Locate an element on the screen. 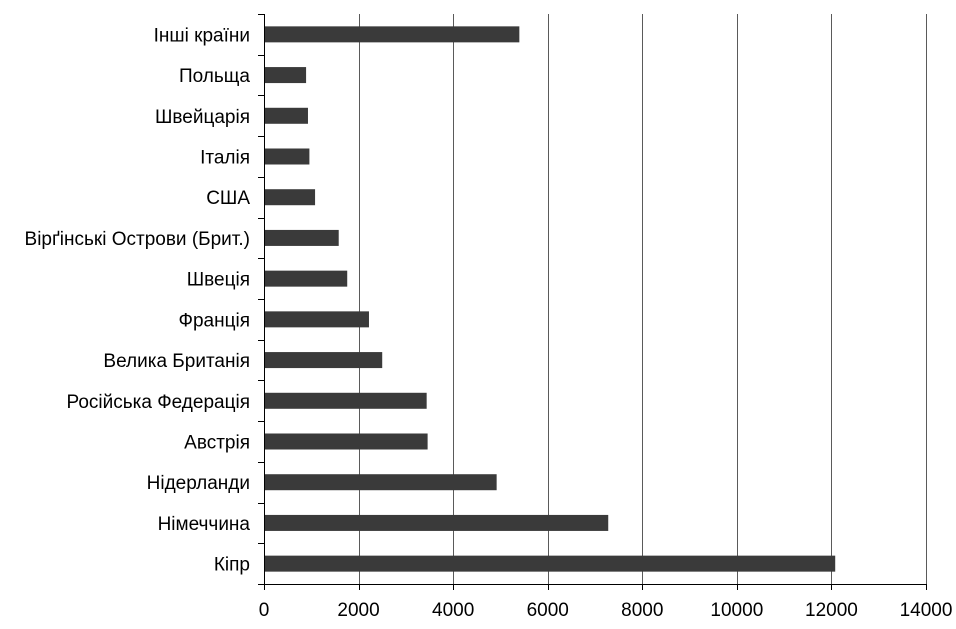 The width and height of the screenshot is (956, 629). y-tick-label: Італія is located at coordinates (225, 158).